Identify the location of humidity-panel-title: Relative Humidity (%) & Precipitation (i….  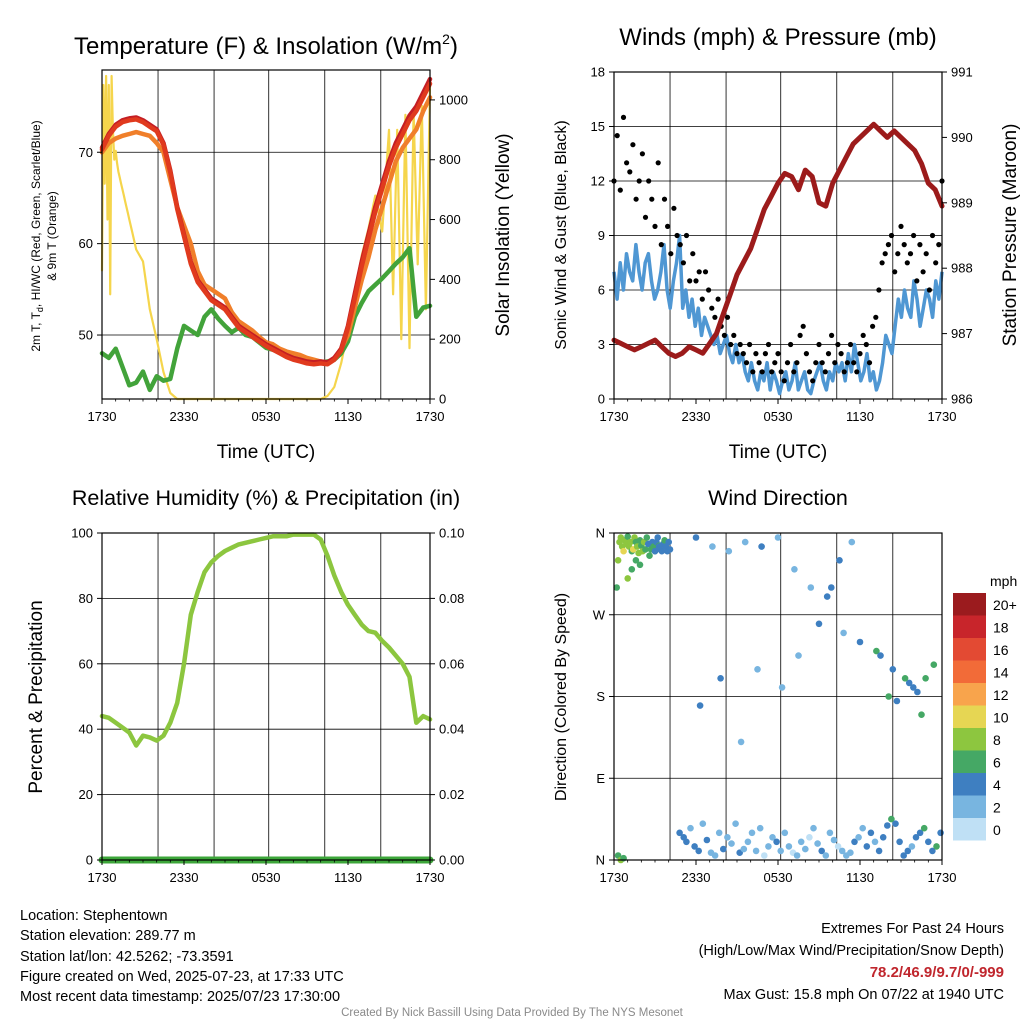
(266, 498).